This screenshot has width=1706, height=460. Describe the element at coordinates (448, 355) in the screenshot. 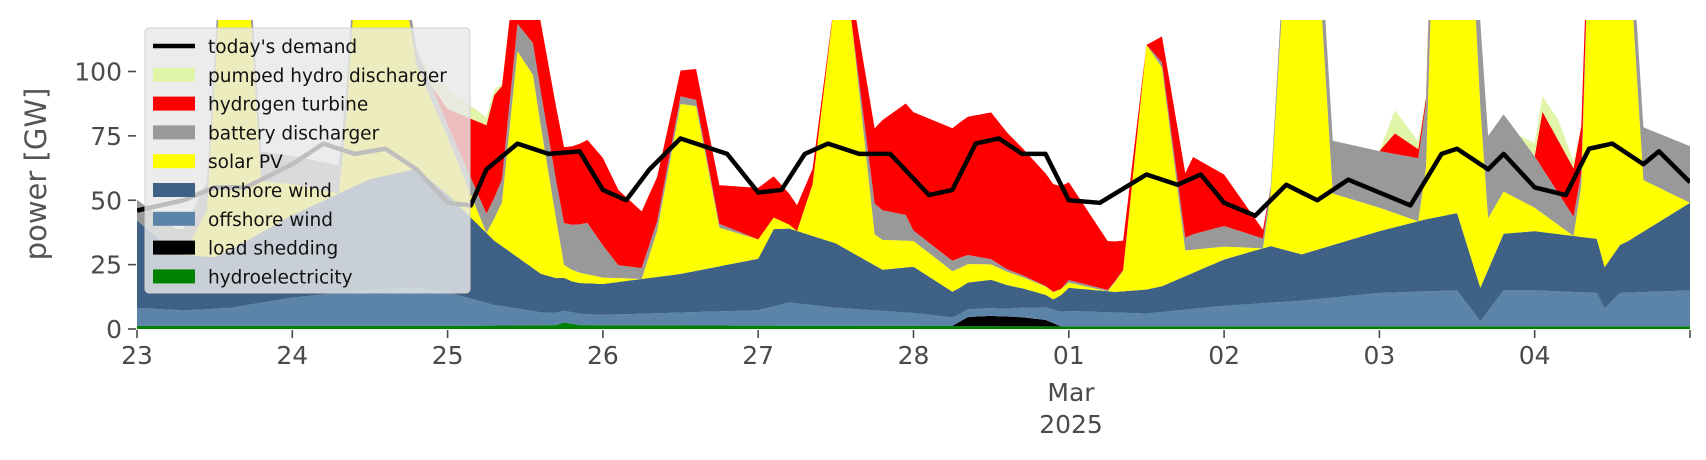

I see `x-tick-label: 25` at that location.